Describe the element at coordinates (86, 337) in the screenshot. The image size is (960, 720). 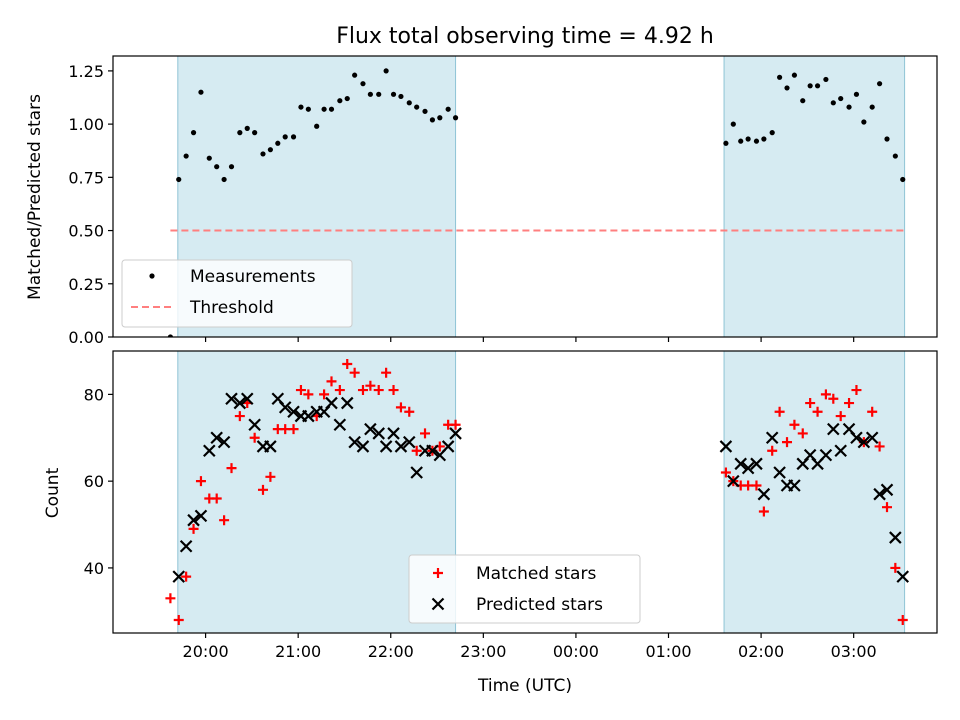
I see `y-tick-label: 0.00` at that location.